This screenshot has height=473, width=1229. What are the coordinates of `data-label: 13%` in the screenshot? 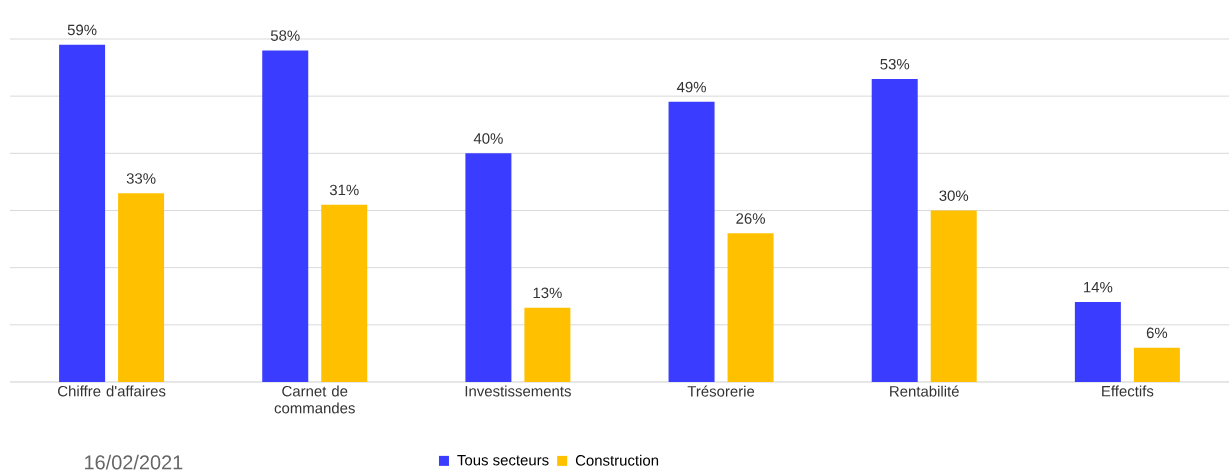 It's located at (547, 293).